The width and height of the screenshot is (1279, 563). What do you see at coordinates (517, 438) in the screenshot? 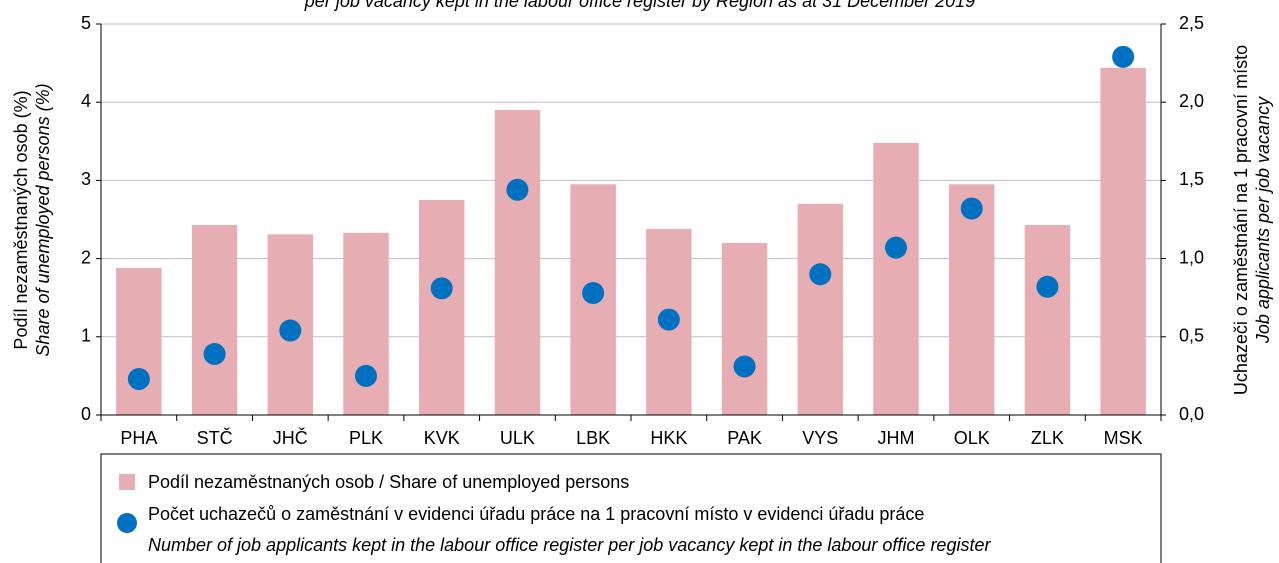
I see `x-tick-label: ULK` at bounding box center [517, 438].